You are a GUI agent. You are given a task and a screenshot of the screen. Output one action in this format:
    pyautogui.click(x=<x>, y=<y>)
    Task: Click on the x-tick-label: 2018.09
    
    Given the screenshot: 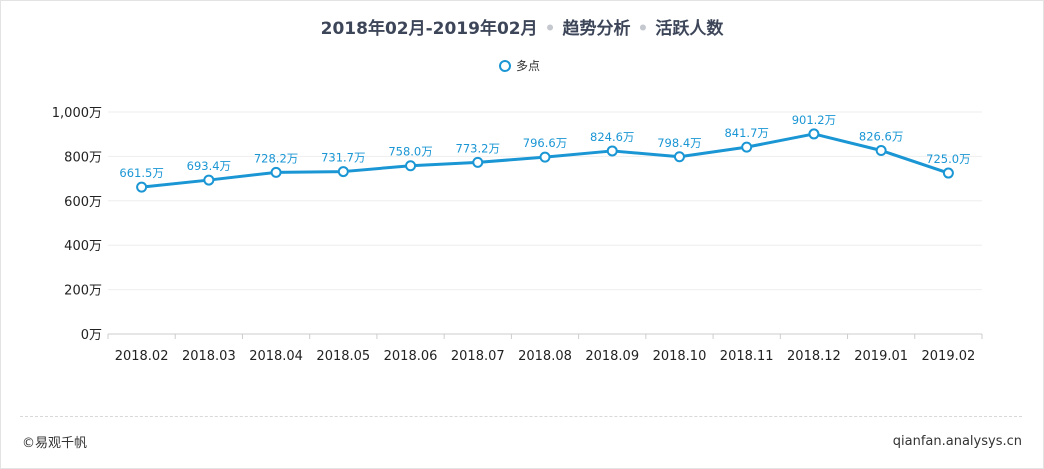 What is the action you would take?
    pyautogui.click(x=612, y=356)
    